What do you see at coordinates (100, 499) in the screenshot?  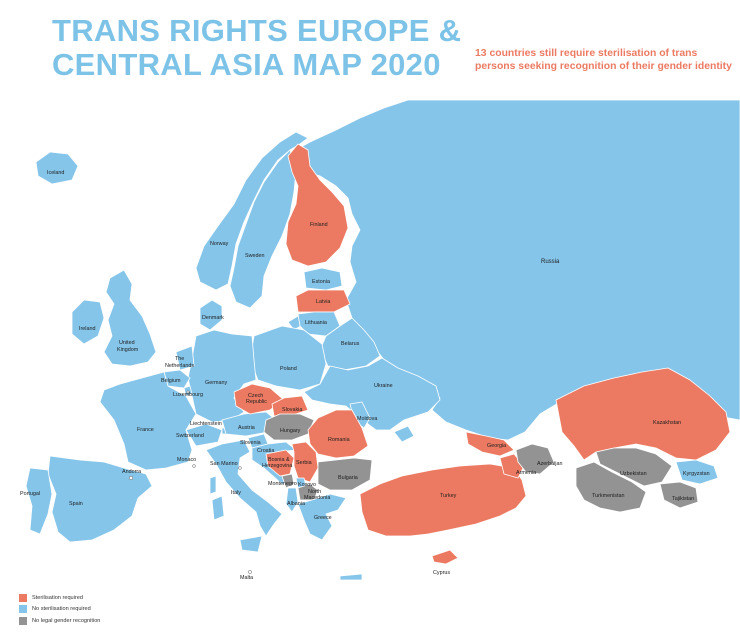 I see `region-spain` at bounding box center [100, 499].